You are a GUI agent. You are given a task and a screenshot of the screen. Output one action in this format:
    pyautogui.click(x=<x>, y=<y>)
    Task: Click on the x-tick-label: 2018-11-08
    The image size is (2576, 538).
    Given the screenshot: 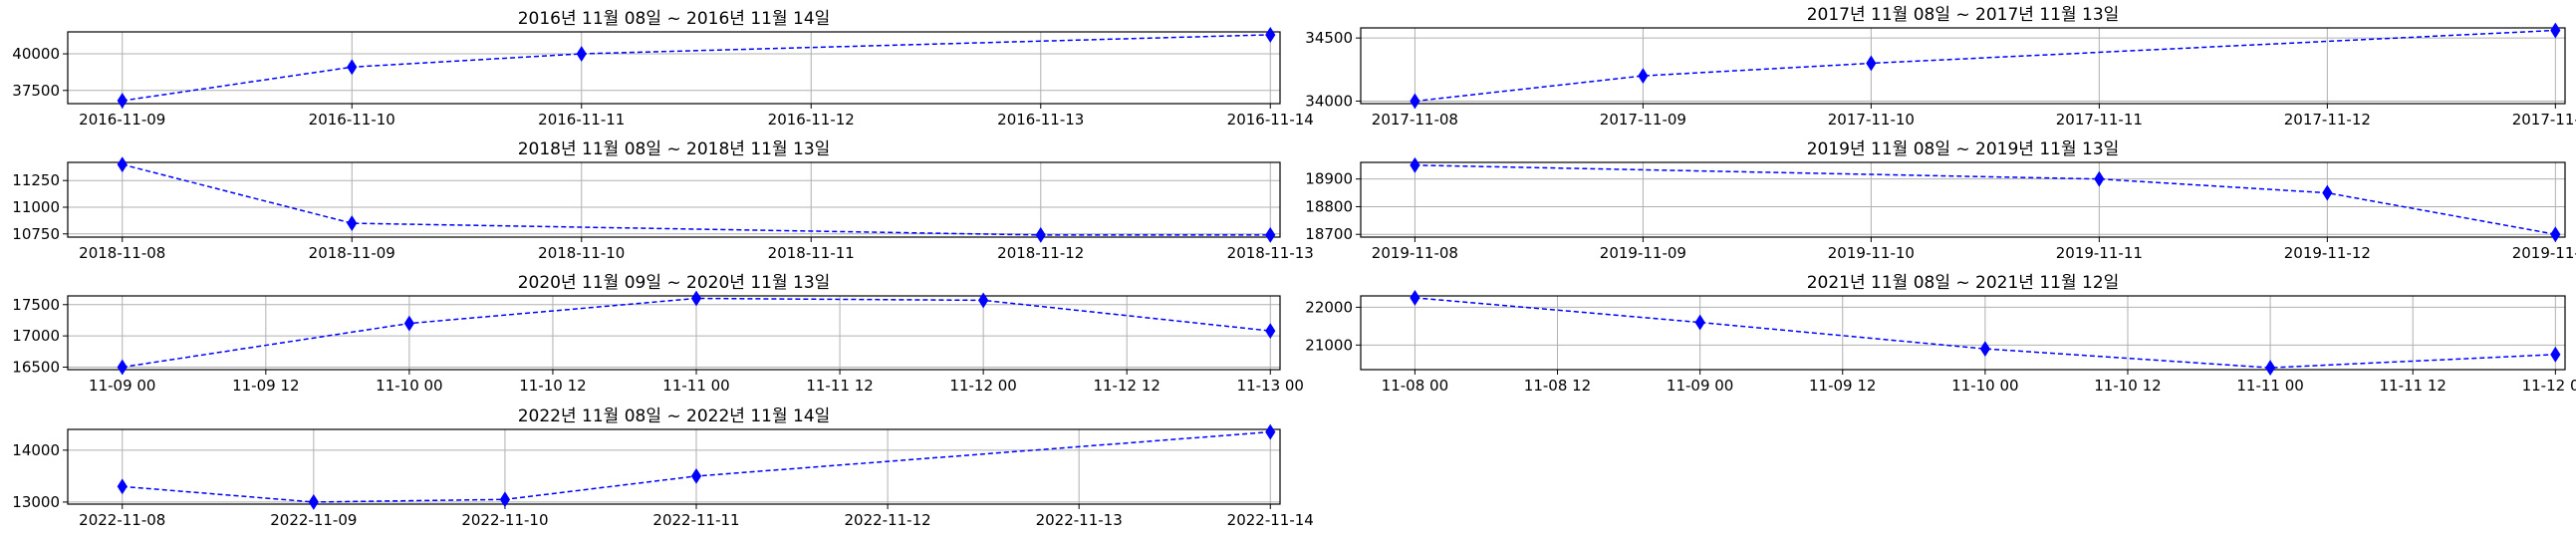 What is the action you would take?
    pyautogui.click(x=122, y=253)
    